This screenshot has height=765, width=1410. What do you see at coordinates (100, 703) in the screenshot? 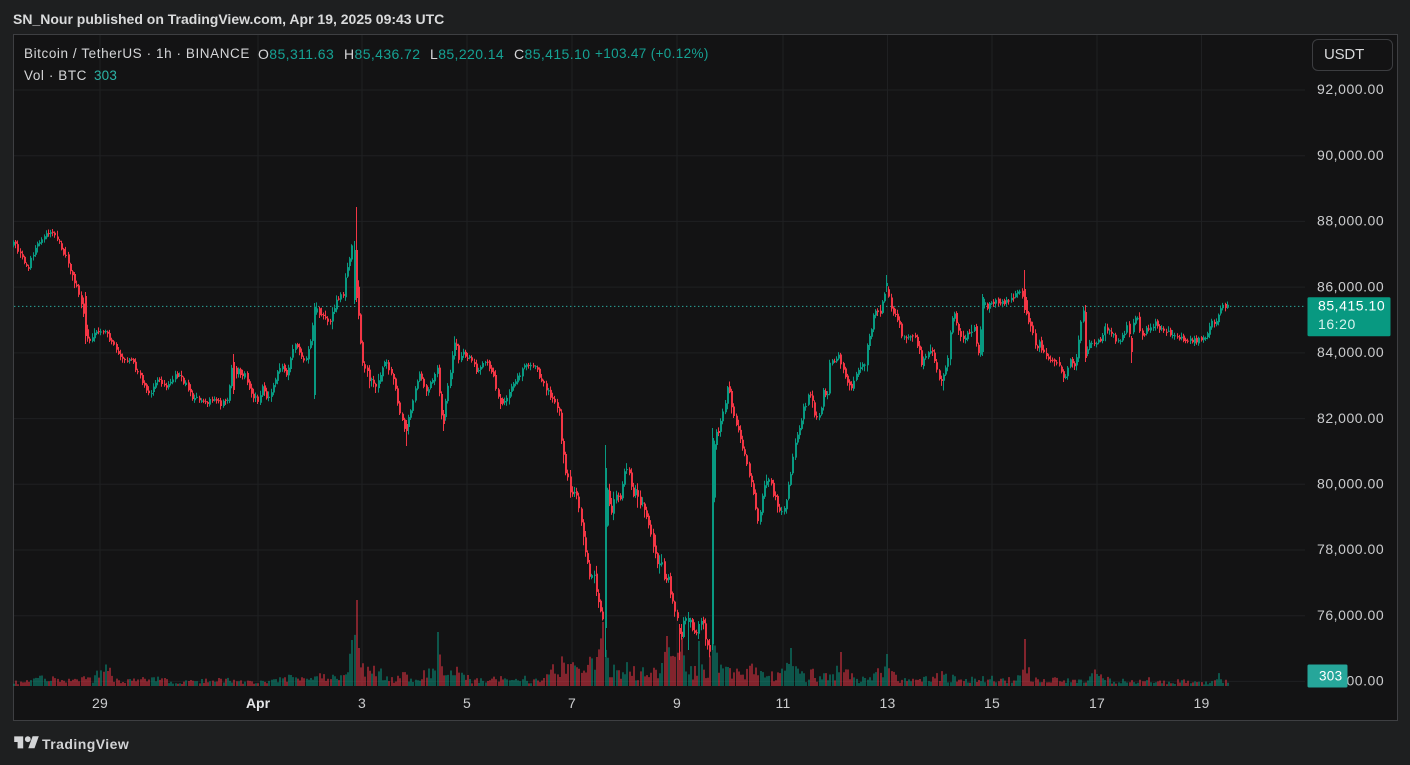
I see `svg-text: 29` at bounding box center [100, 703].